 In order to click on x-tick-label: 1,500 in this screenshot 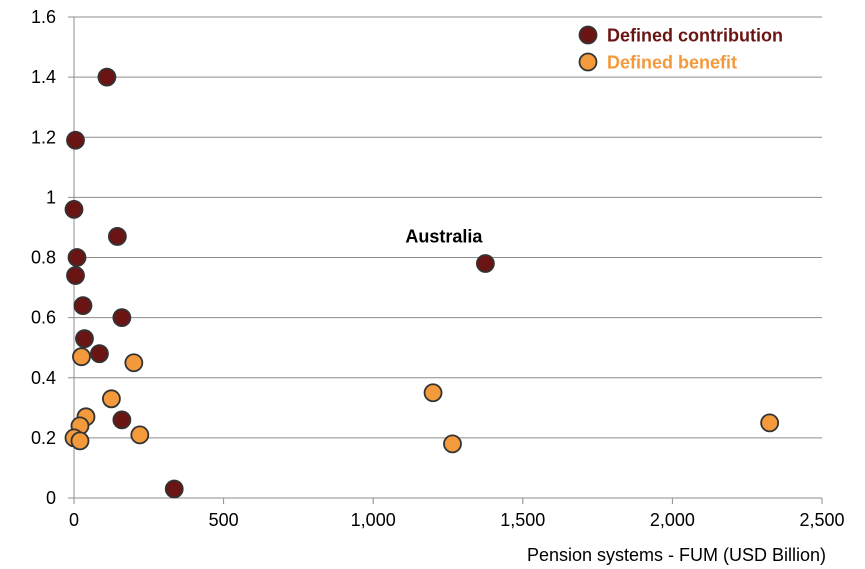, I will do `click(522, 520)`.